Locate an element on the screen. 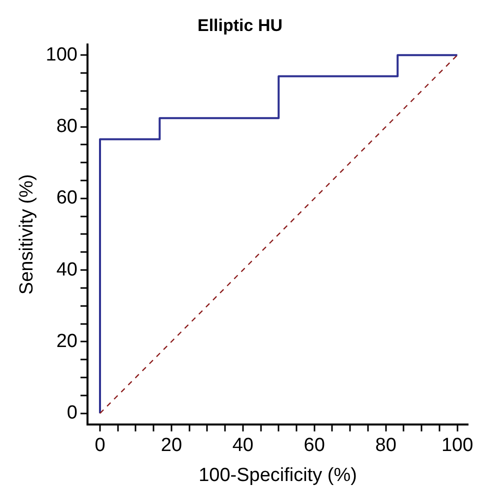 The width and height of the screenshot is (490, 499). x-tick-label: 0 is located at coordinates (100, 445).